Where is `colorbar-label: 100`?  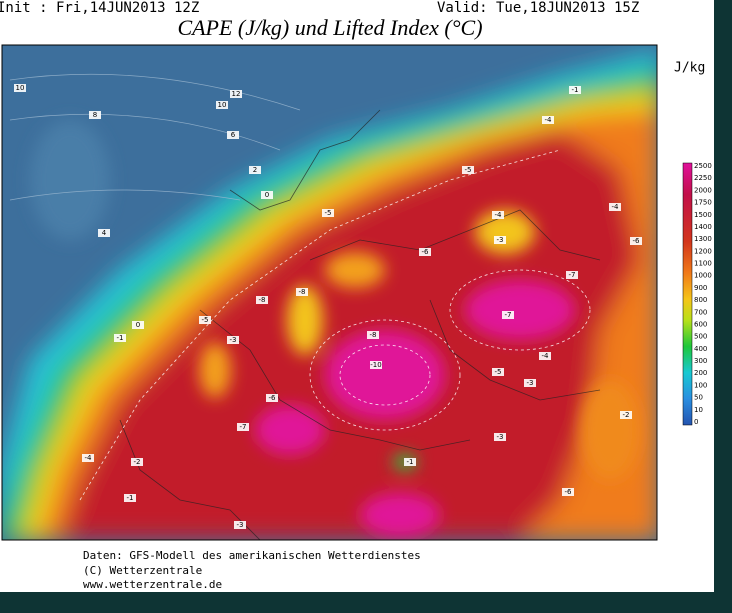 colorbar-label: 100 is located at coordinates (700, 385).